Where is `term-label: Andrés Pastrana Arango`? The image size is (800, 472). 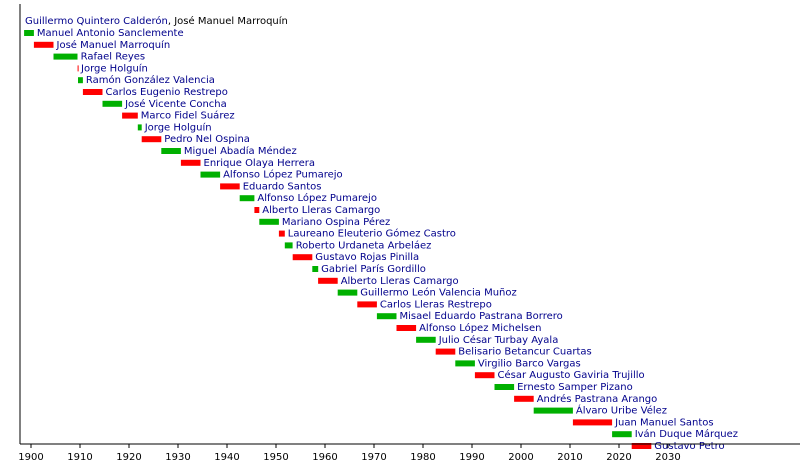 term-label: Andrés Pastrana Arango is located at coordinates (597, 399).